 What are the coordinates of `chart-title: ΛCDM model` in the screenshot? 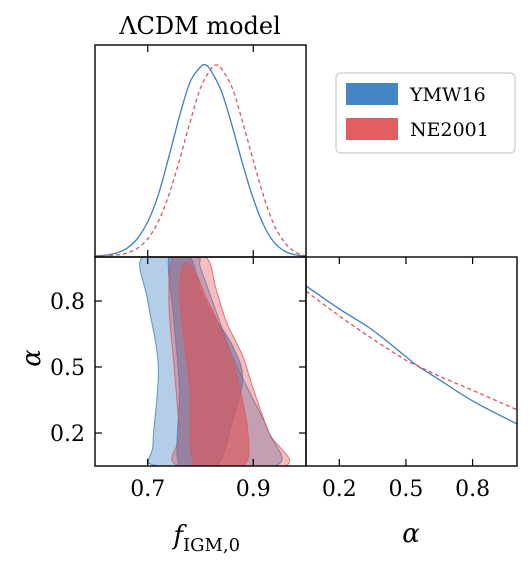 It's located at (199, 26).